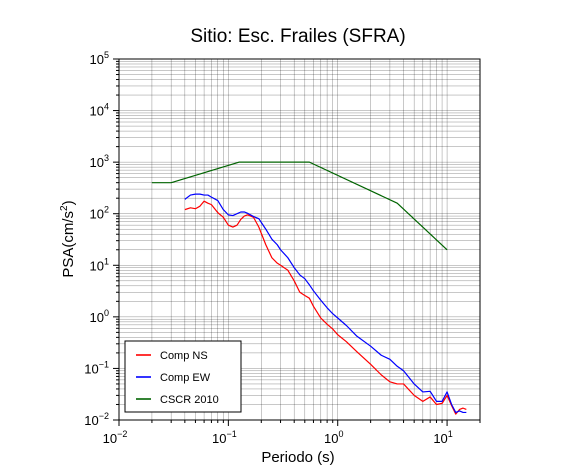 This screenshot has height=475, width=586. I want to click on x-tick-label-exp: −1, so click(231, 434).